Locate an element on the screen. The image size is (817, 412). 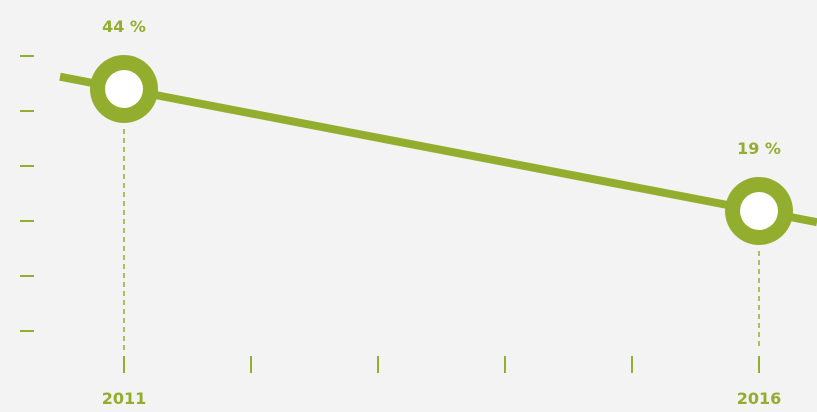
marker-center-2016 is located at coordinates (759, 211).